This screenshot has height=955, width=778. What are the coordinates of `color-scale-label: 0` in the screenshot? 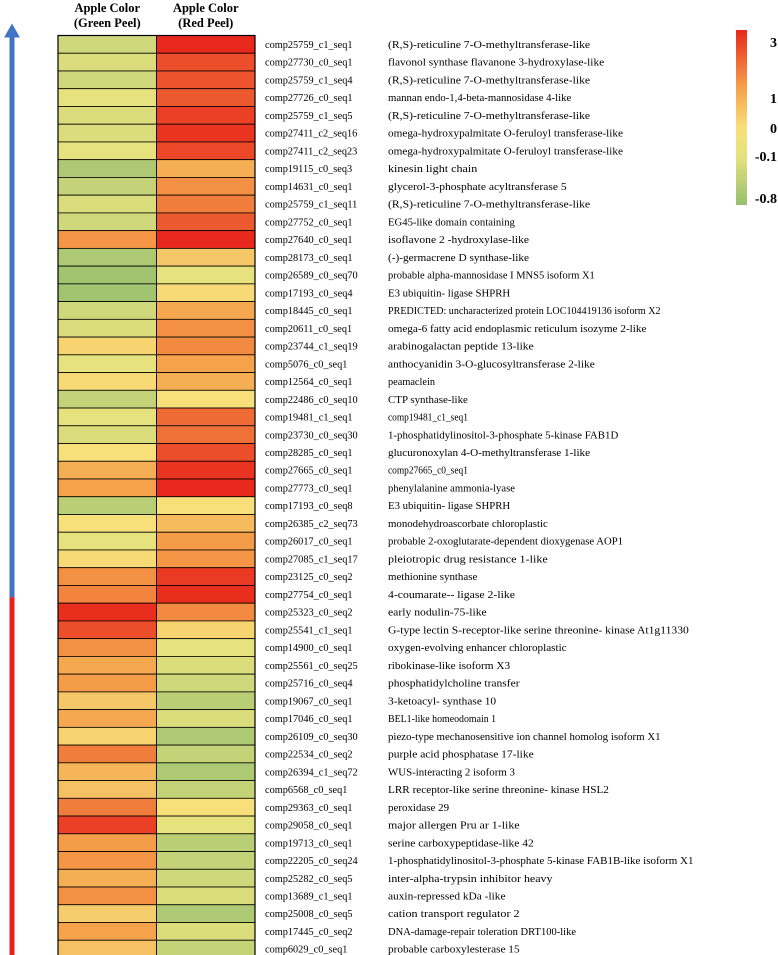 It's located at (773, 129).